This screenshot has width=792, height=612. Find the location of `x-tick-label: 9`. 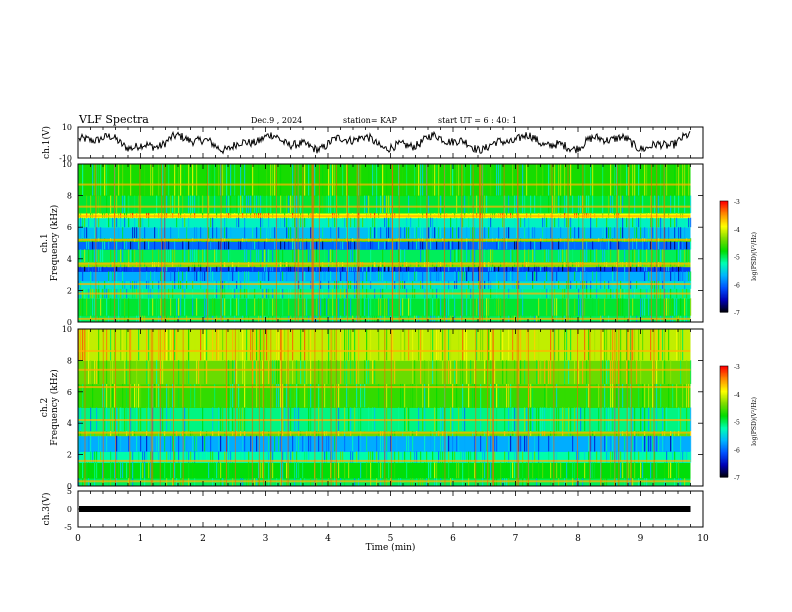

x-tick-label: 9 is located at coordinates (641, 539).